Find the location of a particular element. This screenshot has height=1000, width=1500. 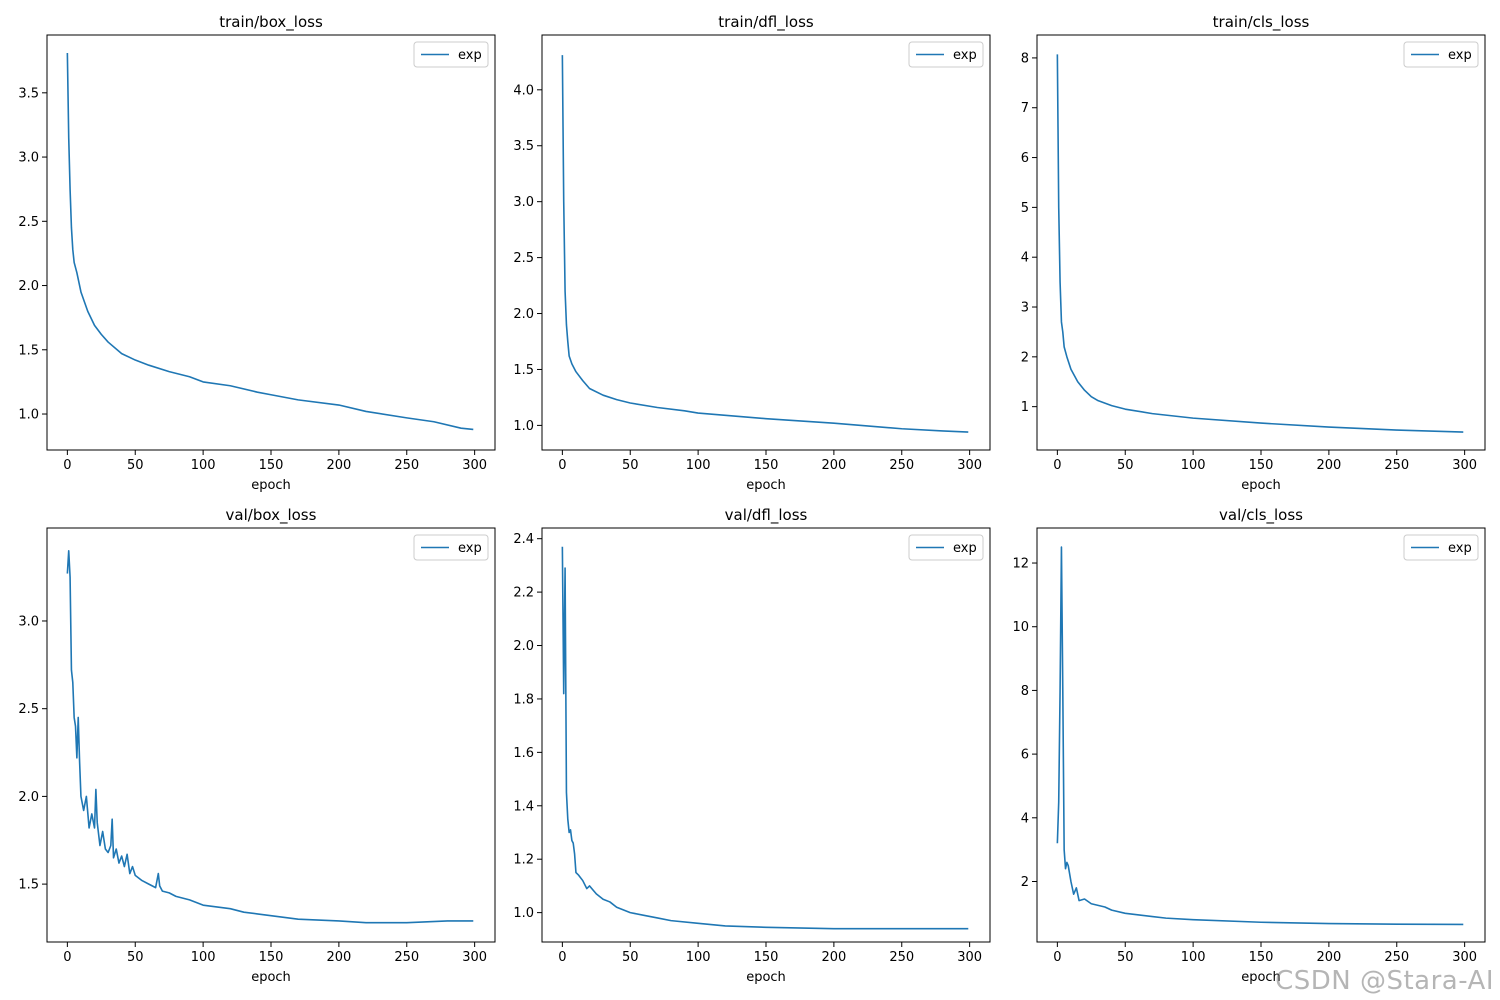

y-tick-label: 4.0 is located at coordinates (523, 90).